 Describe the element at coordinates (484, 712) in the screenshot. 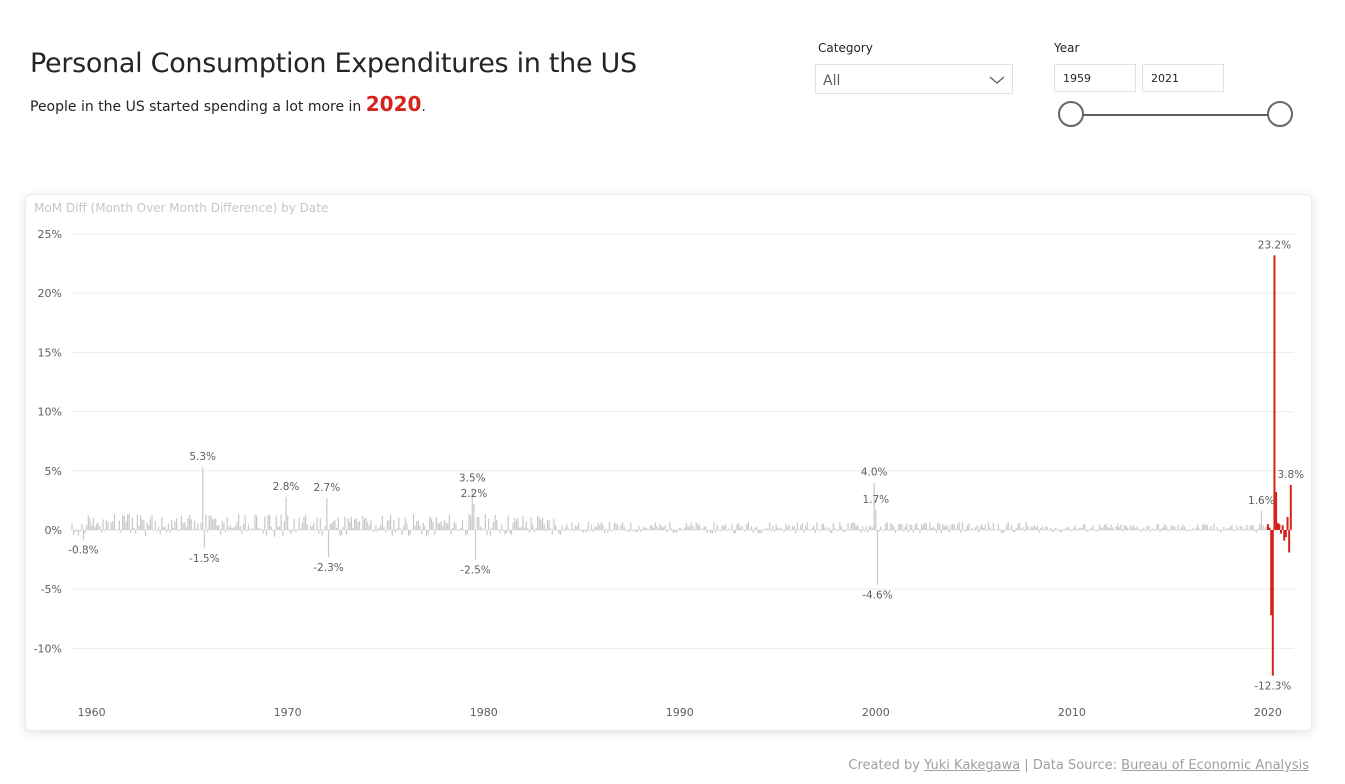

I see `x-tick-label: 1980` at that location.